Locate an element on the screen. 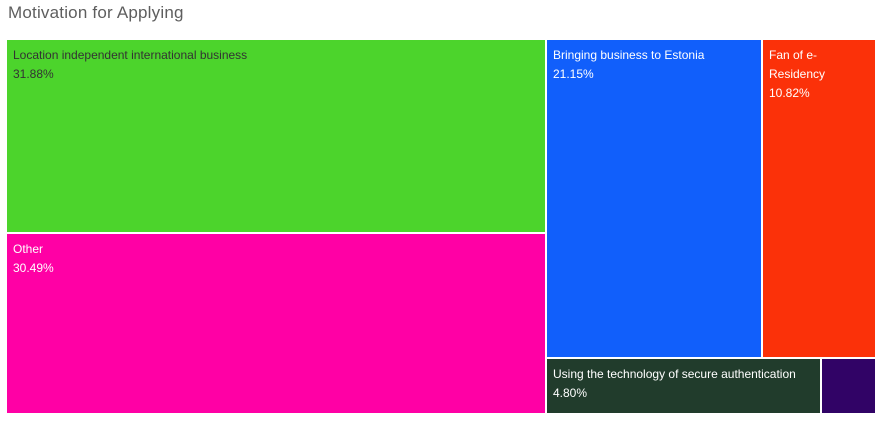 The image size is (886, 428). page-title: Motivation for Applying is located at coordinates (96, 12).